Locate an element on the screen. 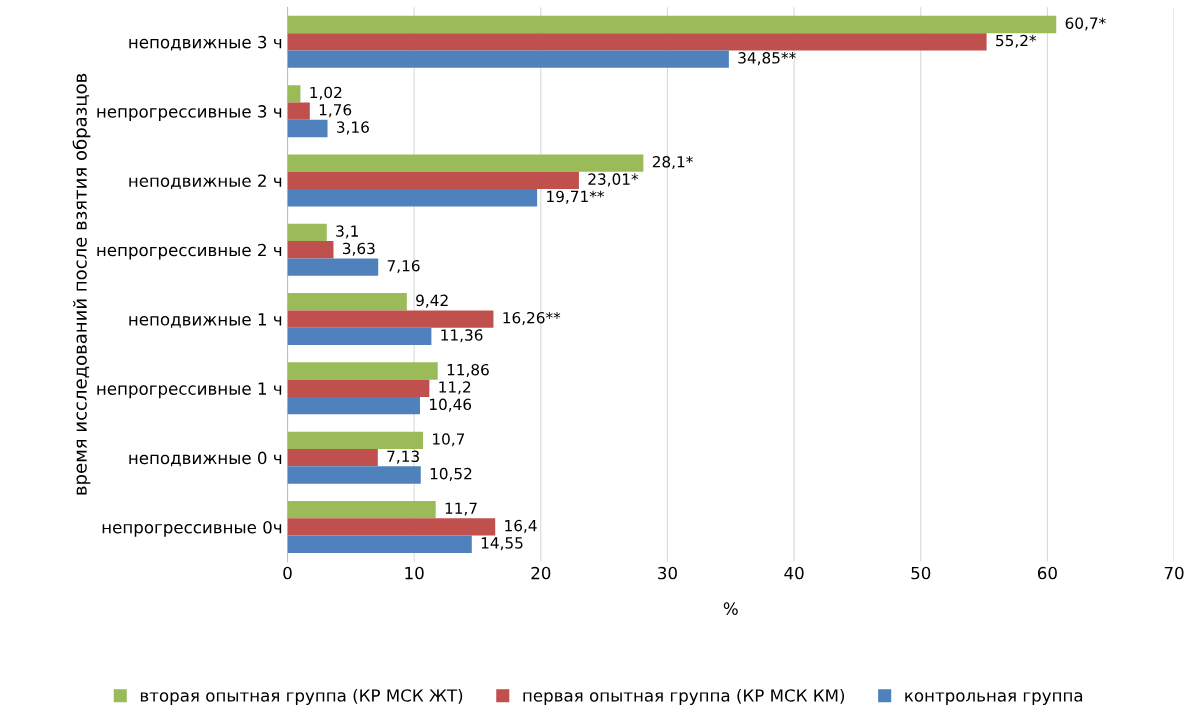 The width and height of the screenshot is (1198, 720). data-label: 3,63 is located at coordinates (358, 249).